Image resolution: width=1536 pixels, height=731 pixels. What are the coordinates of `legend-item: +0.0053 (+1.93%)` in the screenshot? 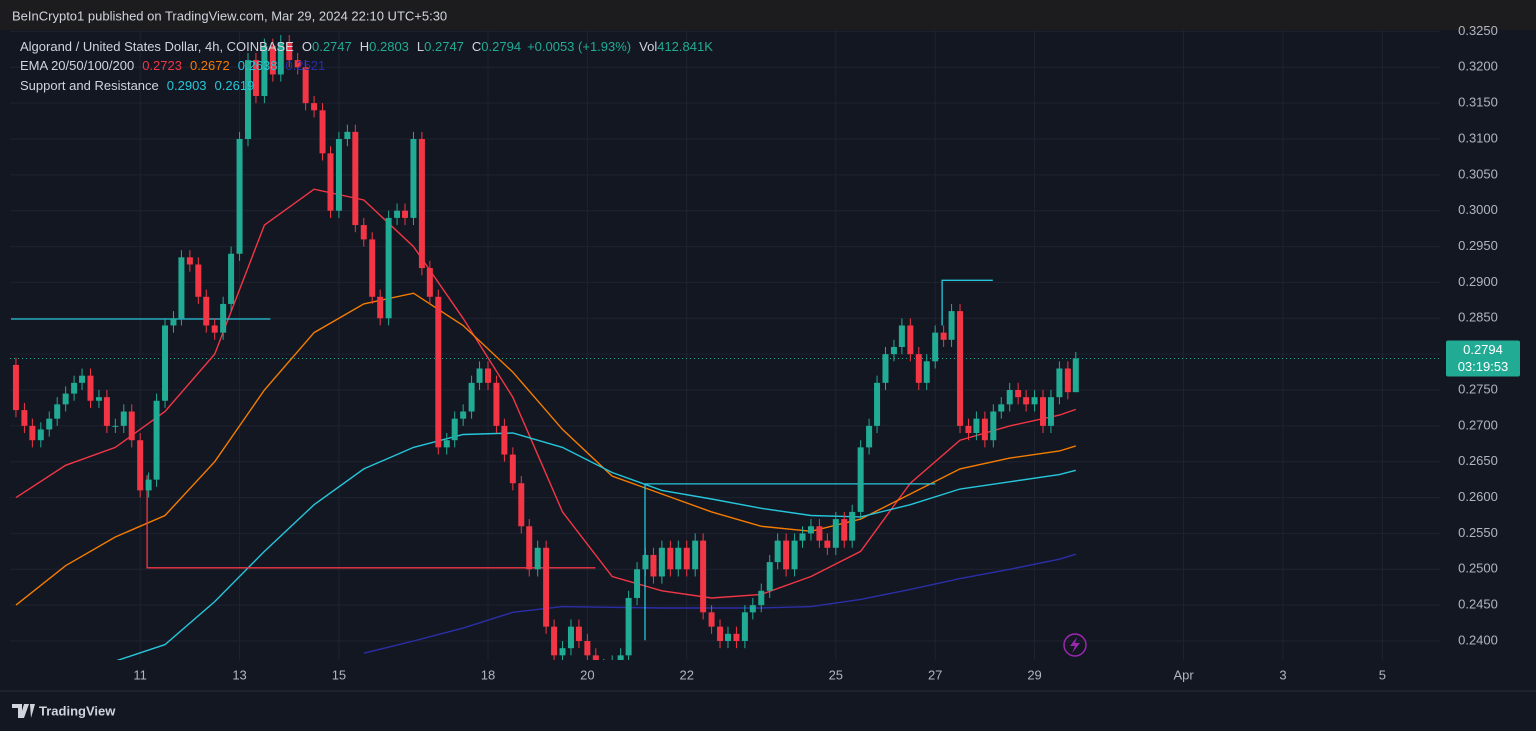 It's located at (579, 46).